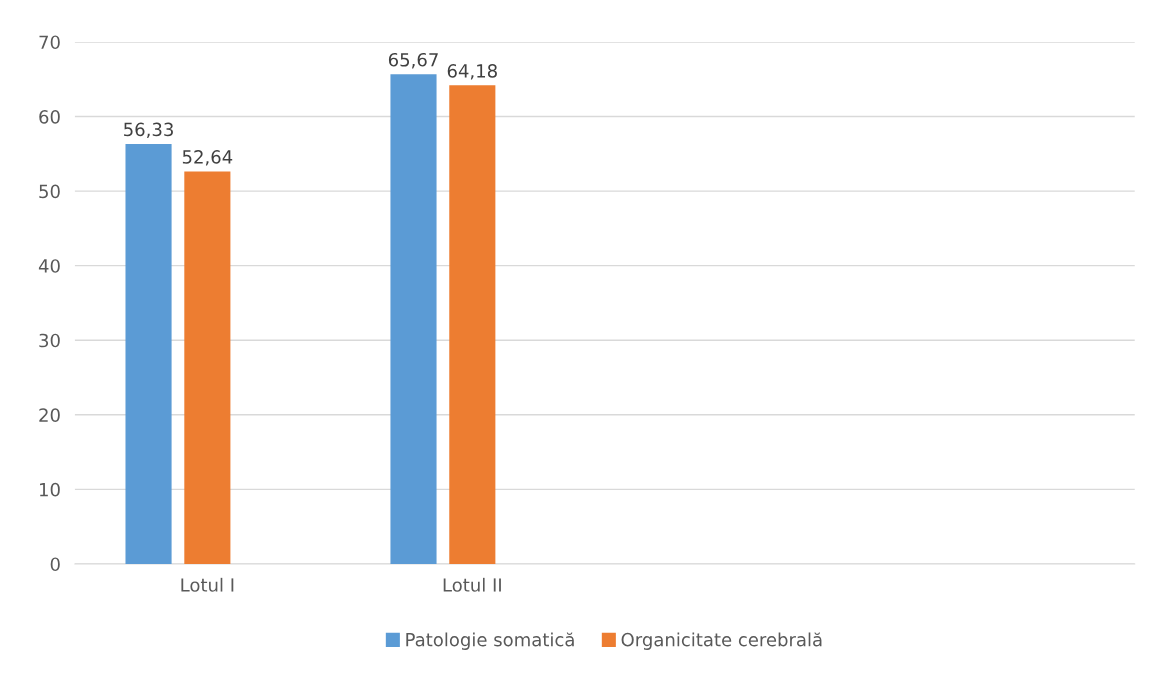 This screenshot has height=677, width=1152. I want to click on data-label: 56,33, so click(148, 130).